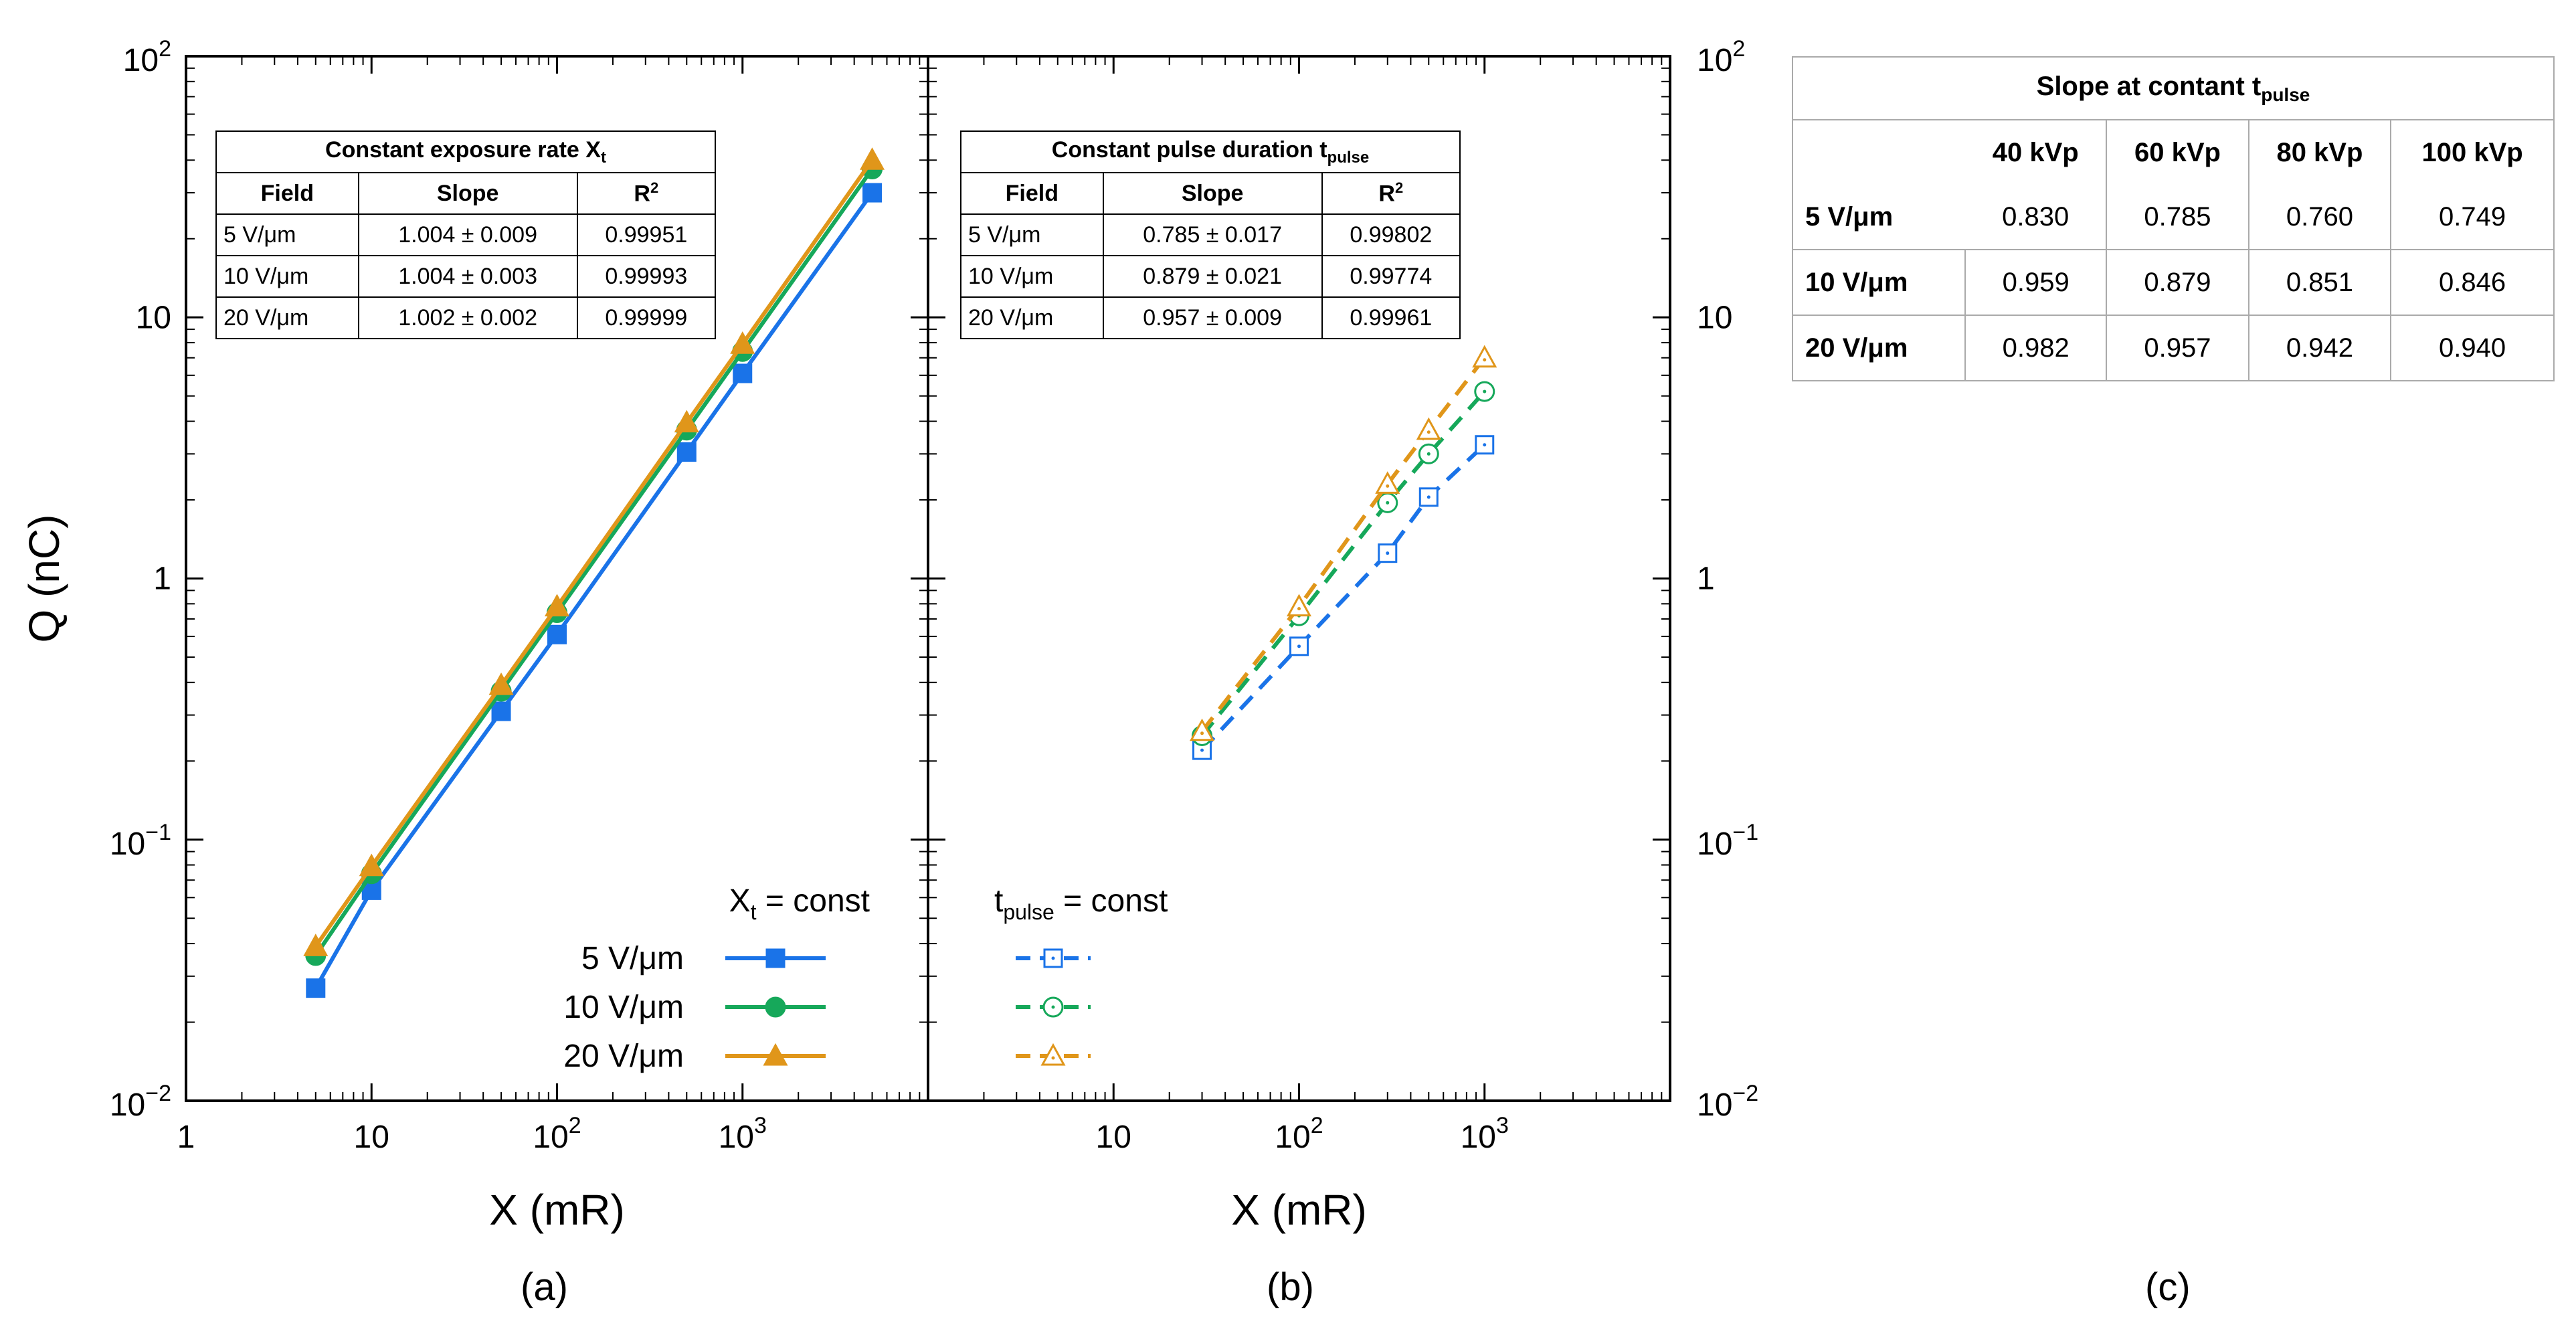  What do you see at coordinates (371, 1137) in the screenshot?
I see `x-tick-label: 10` at bounding box center [371, 1137].